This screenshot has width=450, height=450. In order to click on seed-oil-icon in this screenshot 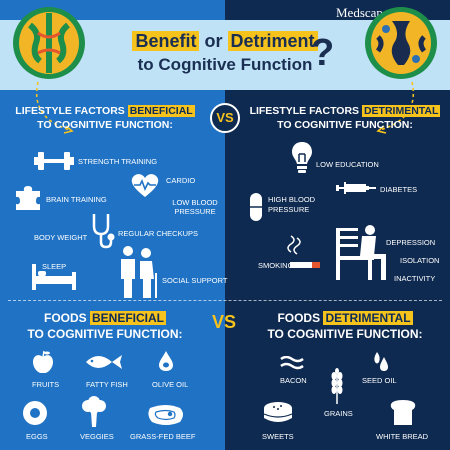, I will do `click(381, 361)`.